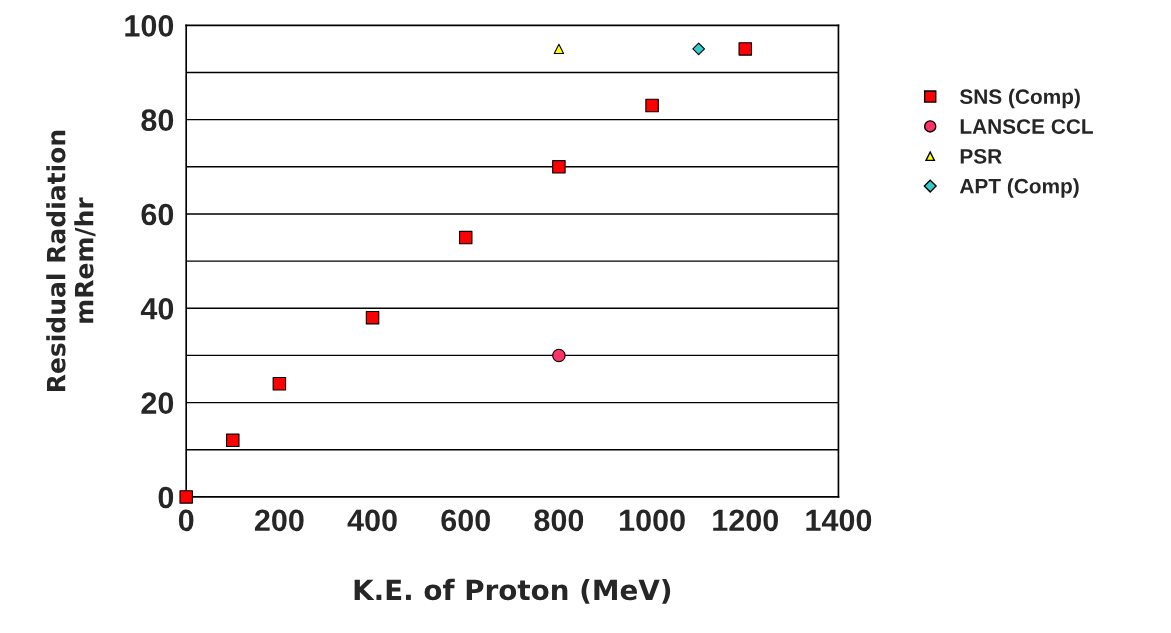  Describe the element at coordinates (157, 120) in the screenshot. I see `y-tick-label: 80` at that location.